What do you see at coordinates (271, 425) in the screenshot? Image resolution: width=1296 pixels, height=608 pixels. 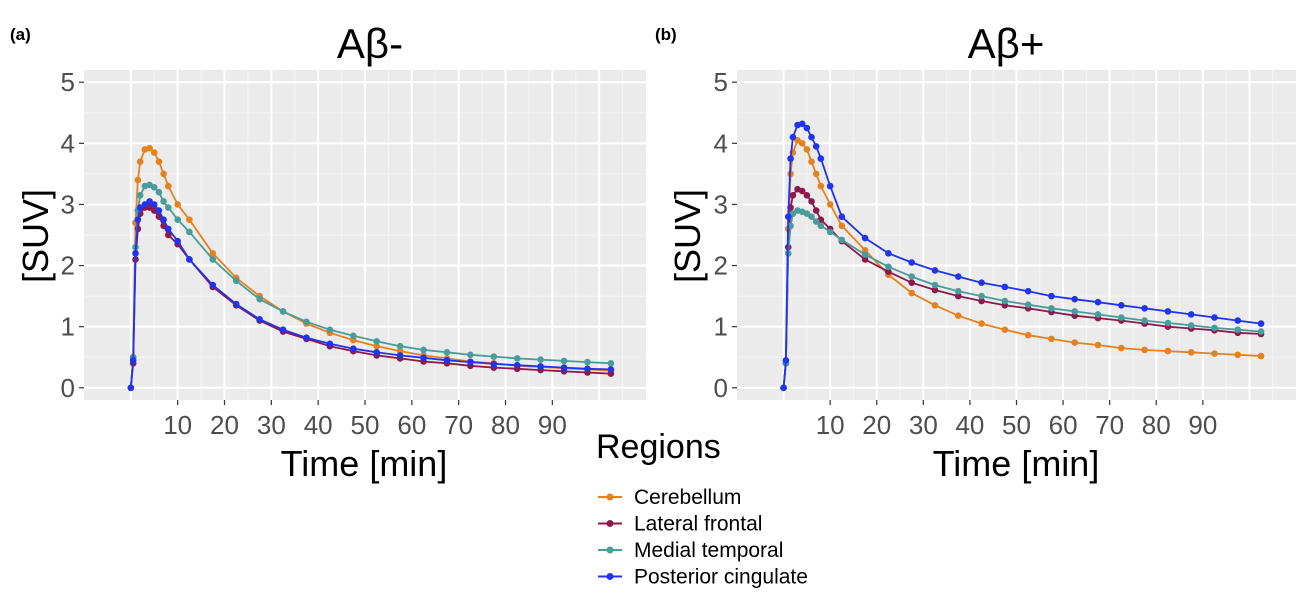 I see `x-tick-label: 30` at bounding box center [271, 425].